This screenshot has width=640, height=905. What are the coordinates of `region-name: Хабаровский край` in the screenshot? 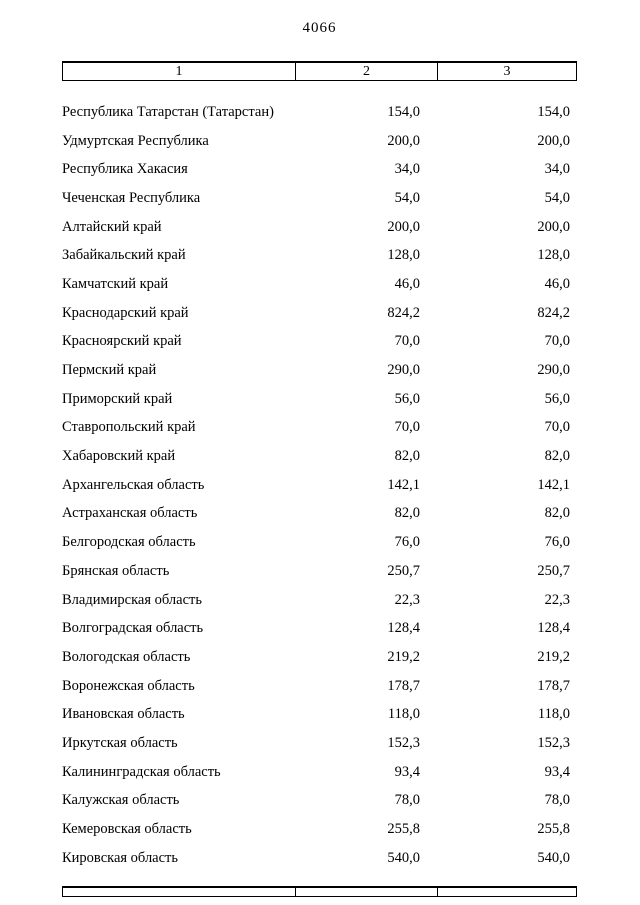 It's located at (119, 456).